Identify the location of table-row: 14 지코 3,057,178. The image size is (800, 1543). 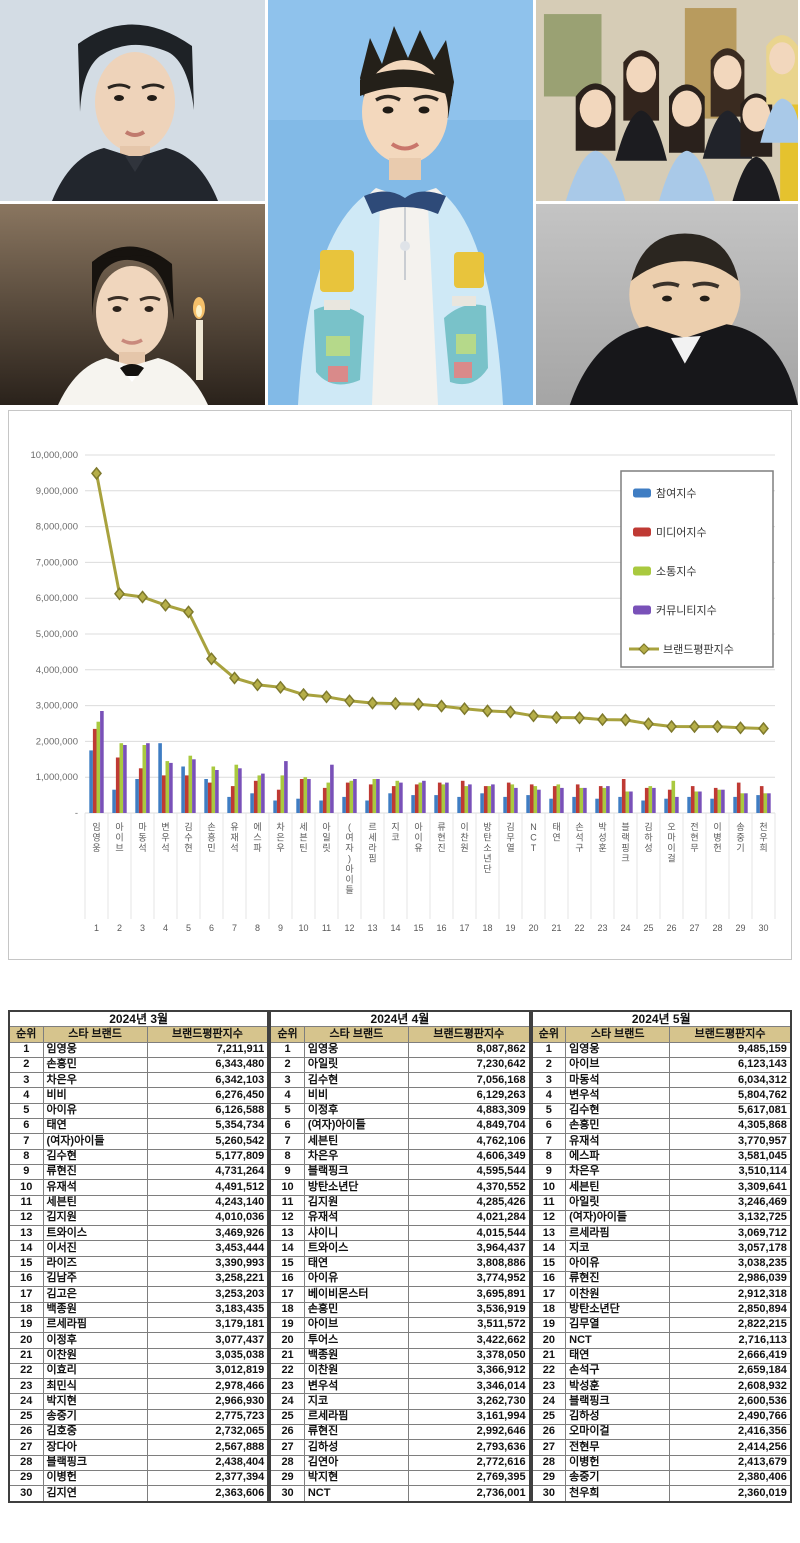
(661, 1248).